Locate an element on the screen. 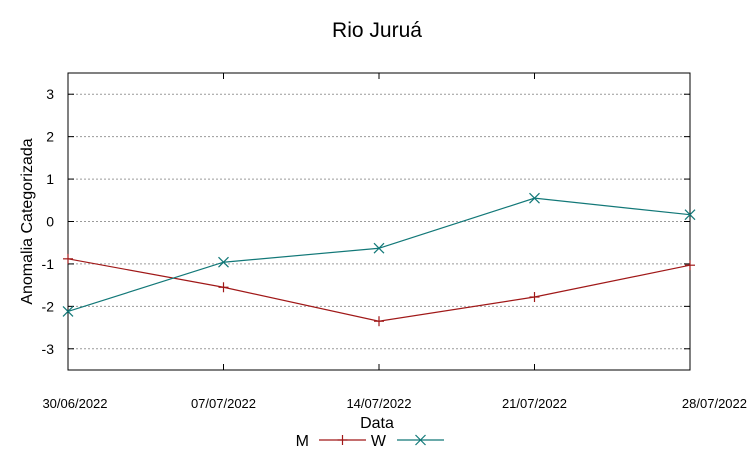  legend-label: M is located at coordinates (302, 441).